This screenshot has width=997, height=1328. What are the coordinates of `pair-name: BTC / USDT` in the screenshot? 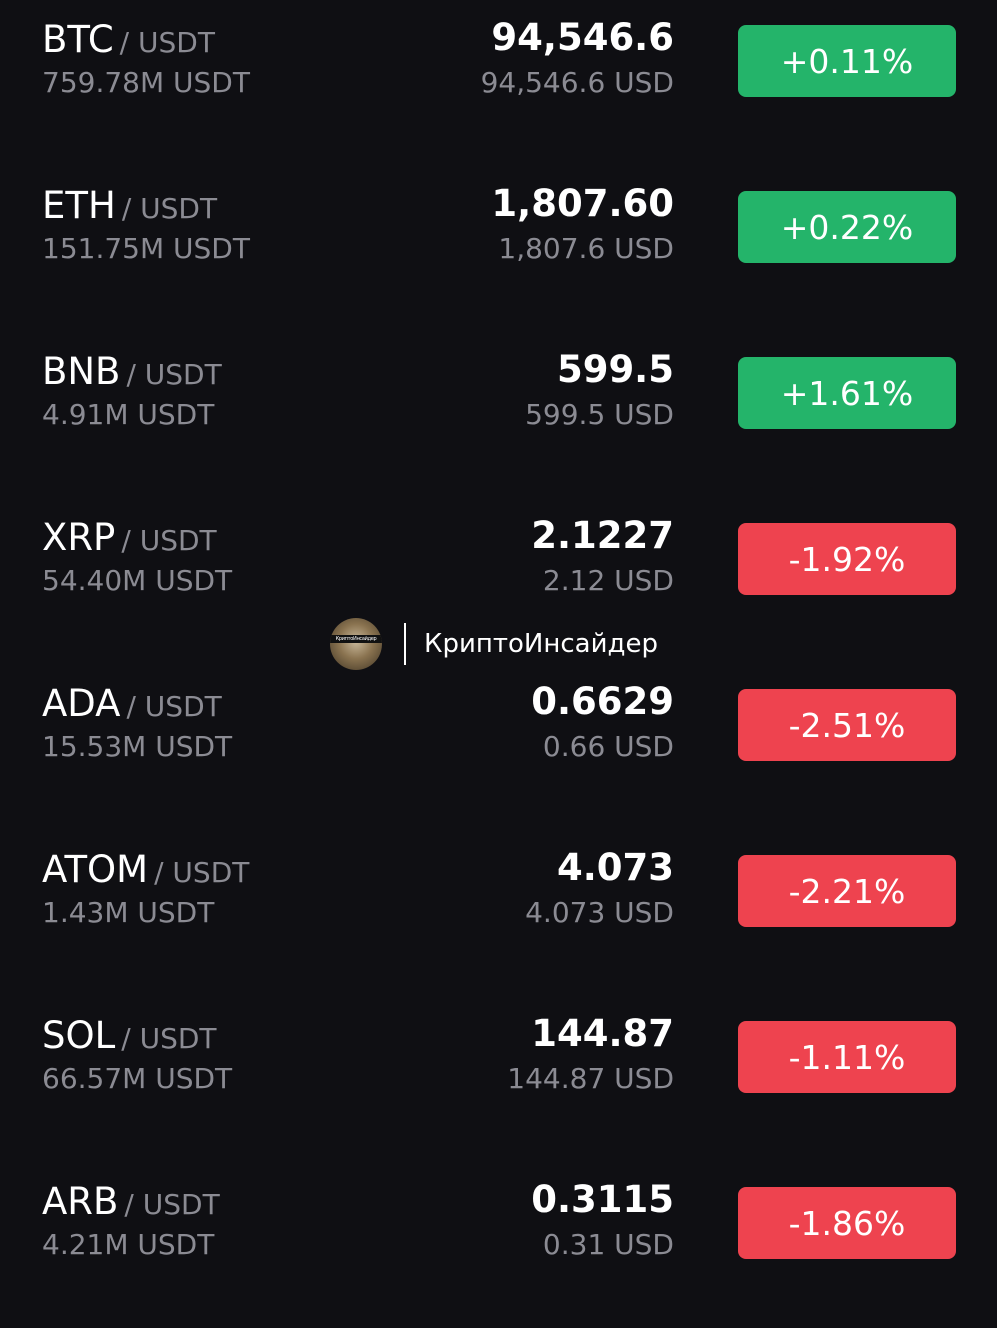 It's located at (128, 39).